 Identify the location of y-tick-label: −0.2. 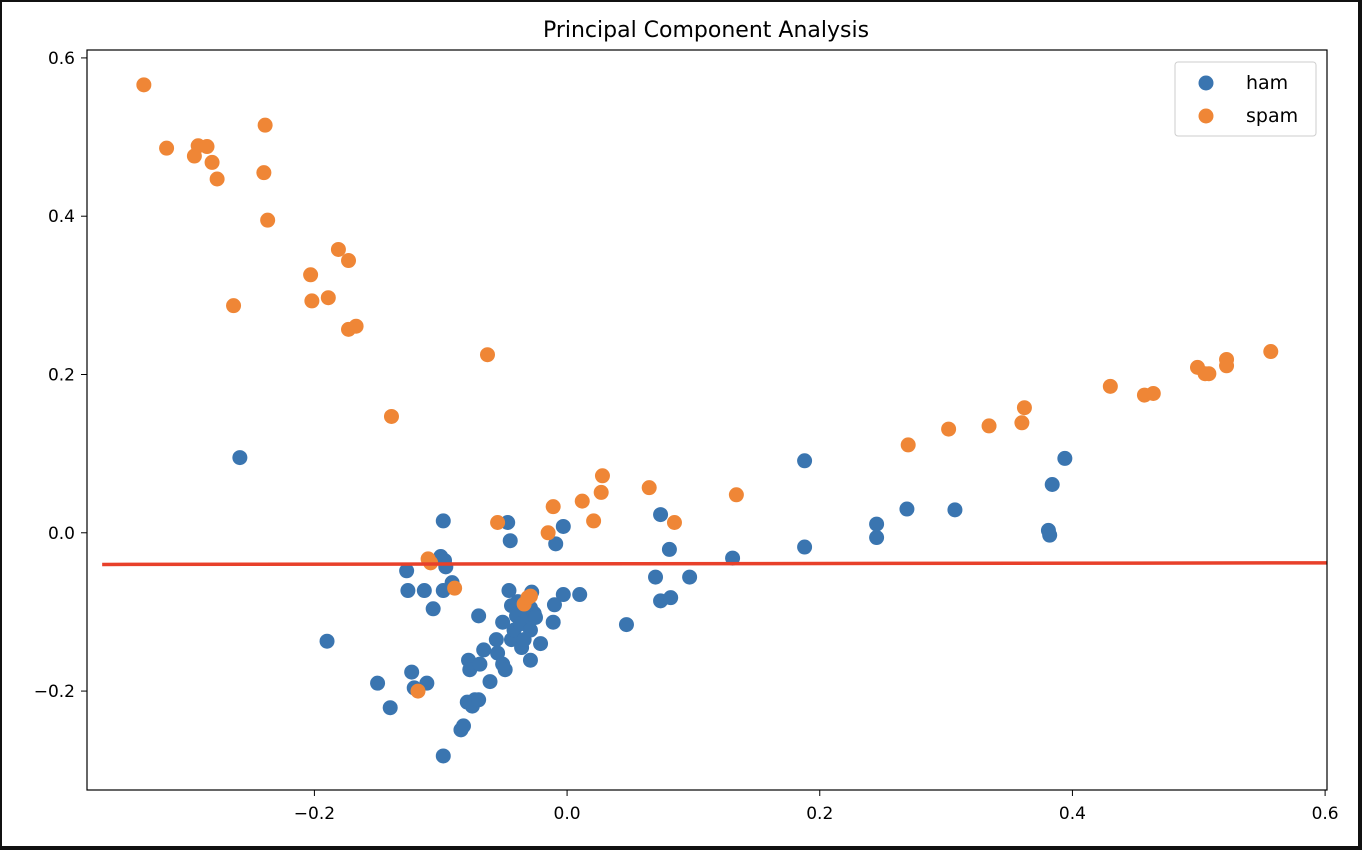
(54, 692).